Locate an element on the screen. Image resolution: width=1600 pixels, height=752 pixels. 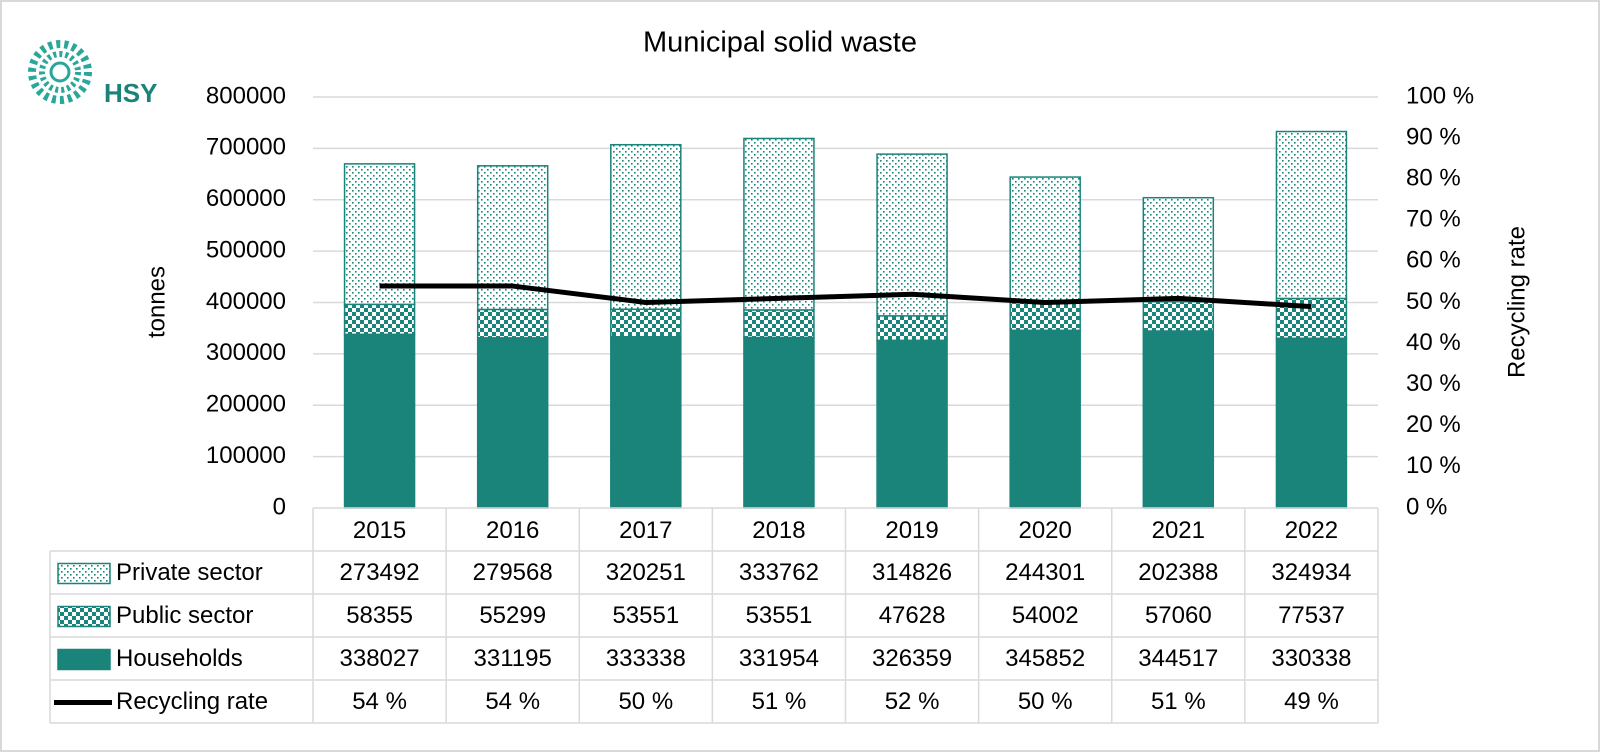
y-tick-label: 100000 is located at coordinates (246, 455).